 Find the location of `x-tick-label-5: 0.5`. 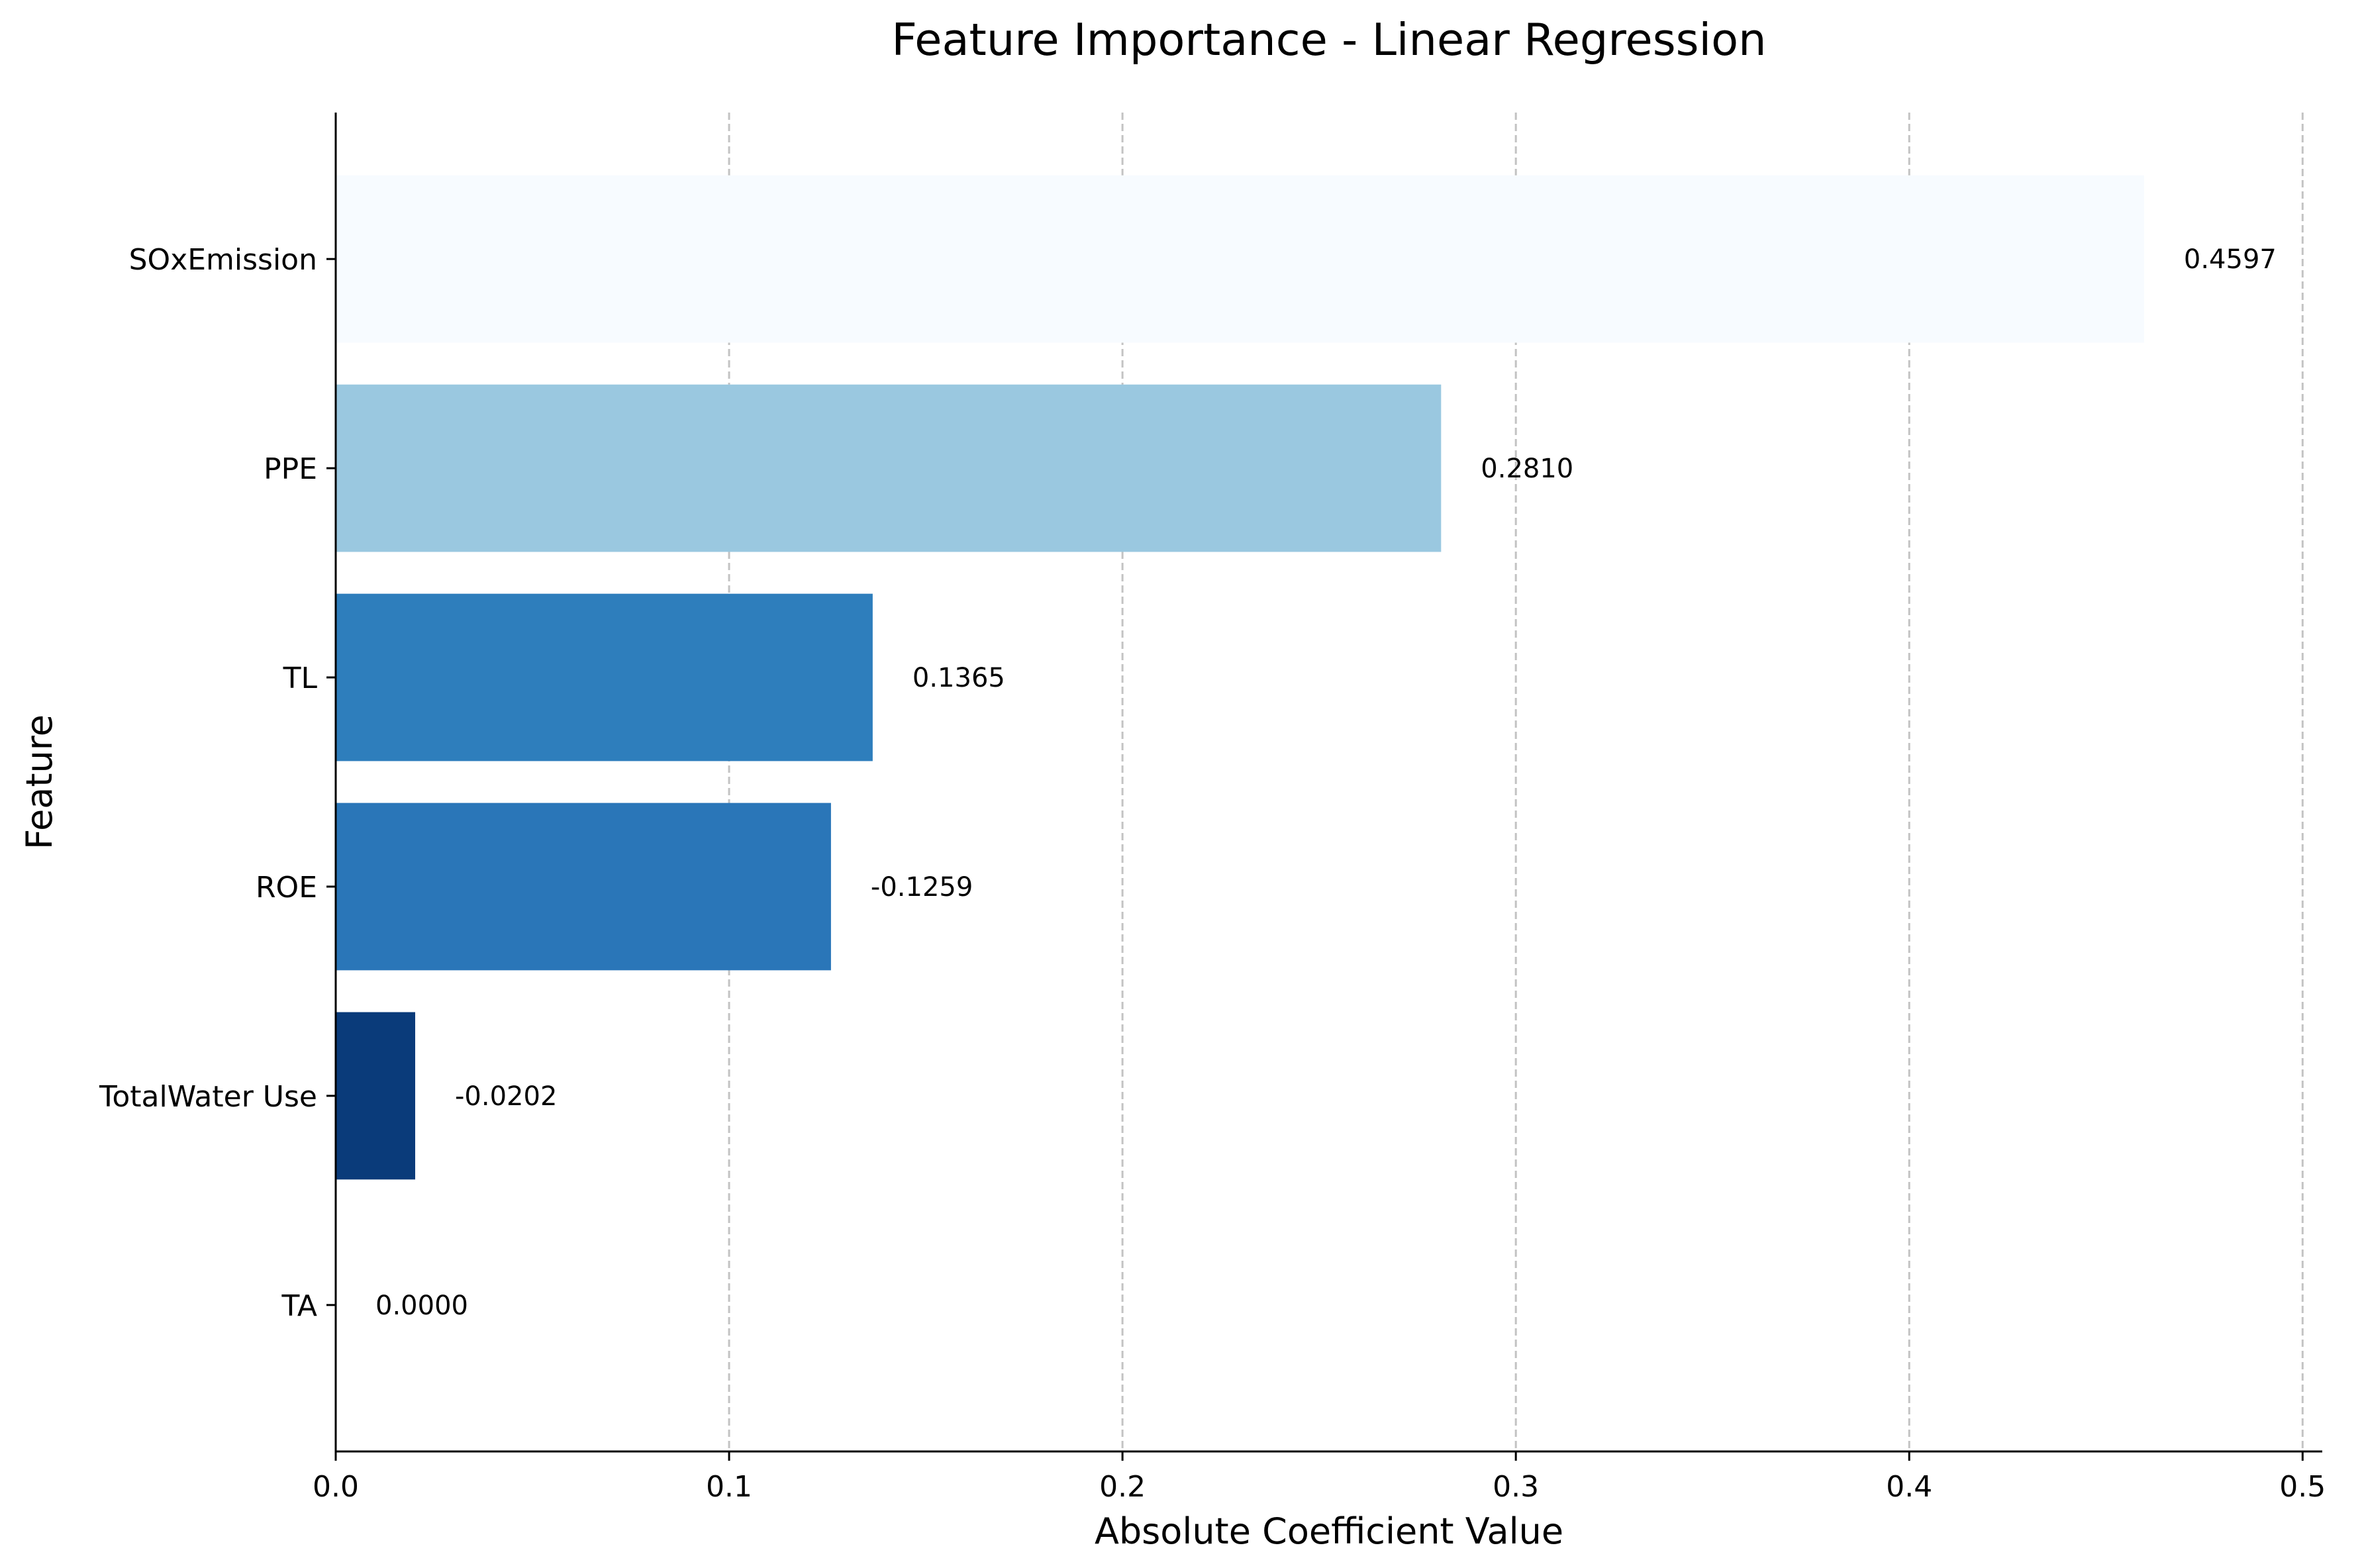

x-tick-label-5: 0.5 is located at coordinates (2302, 1487).